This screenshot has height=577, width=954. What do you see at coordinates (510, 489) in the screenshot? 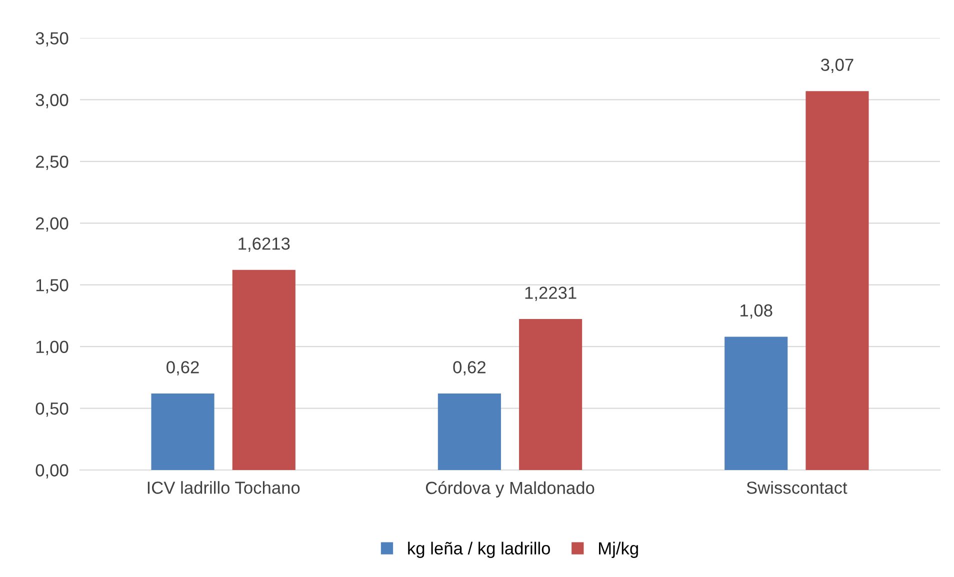
I see `x-tick-label: Córdova y Maldonado` at bounding box center [510, 489].